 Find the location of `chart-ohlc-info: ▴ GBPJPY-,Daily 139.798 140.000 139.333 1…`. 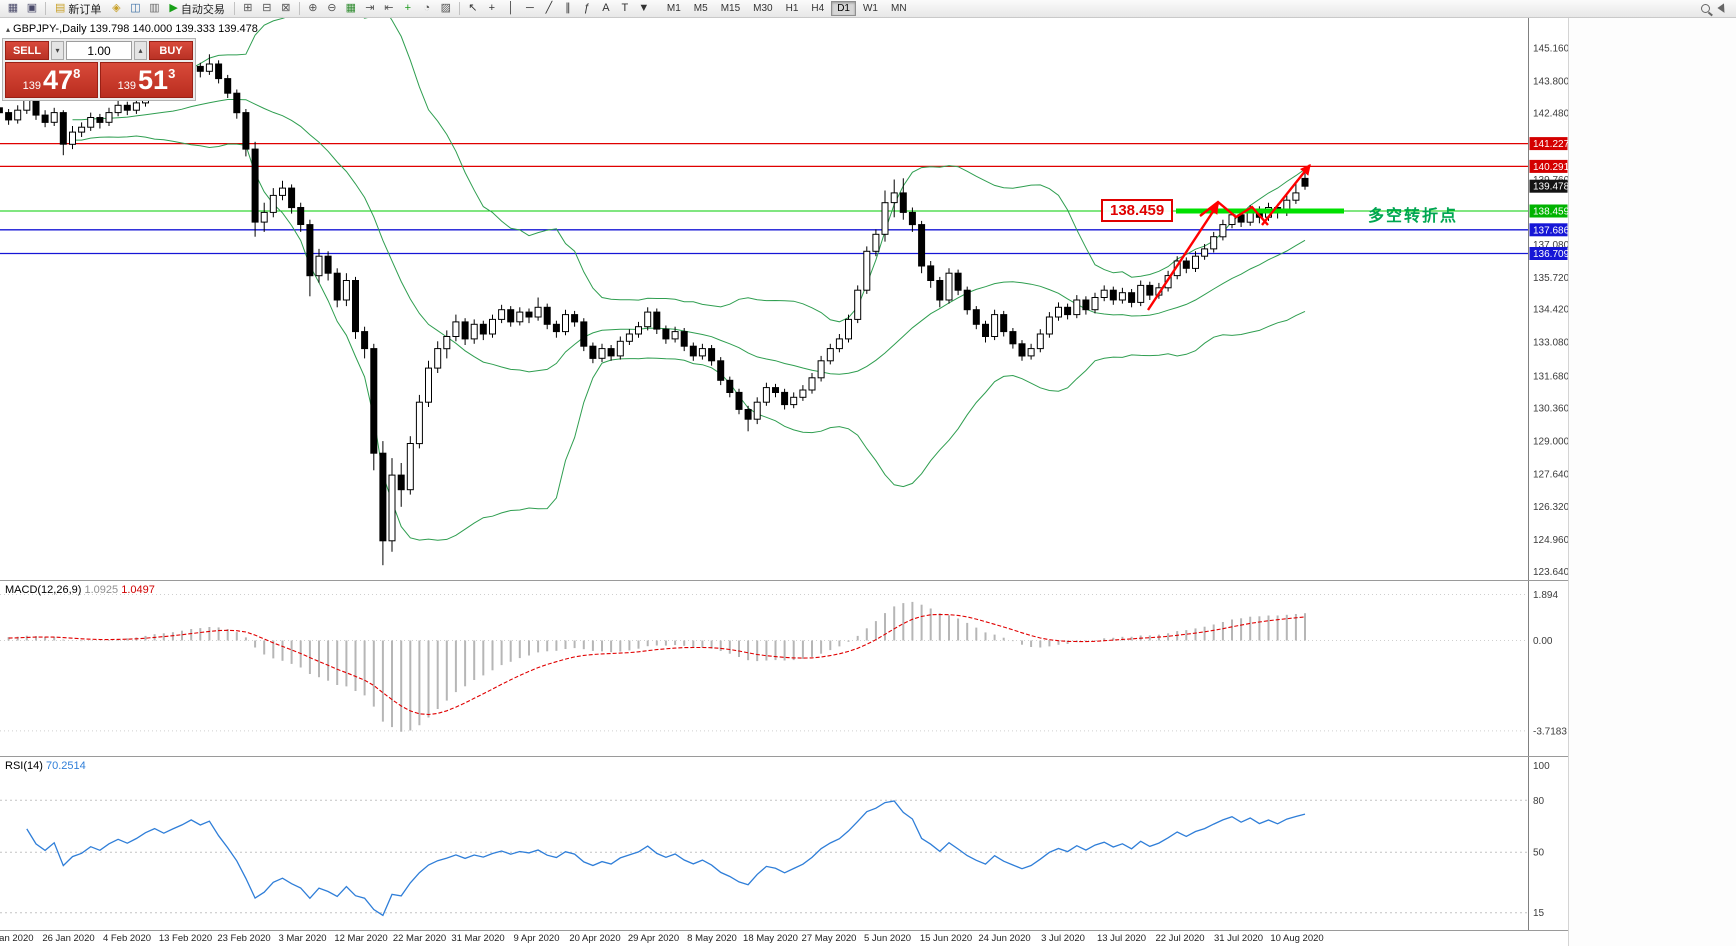

chart-ohlc-info: ▴ GBPJPY-,Daily 139.798 140.000 139.333 1… is located at coordinates (132, 29).